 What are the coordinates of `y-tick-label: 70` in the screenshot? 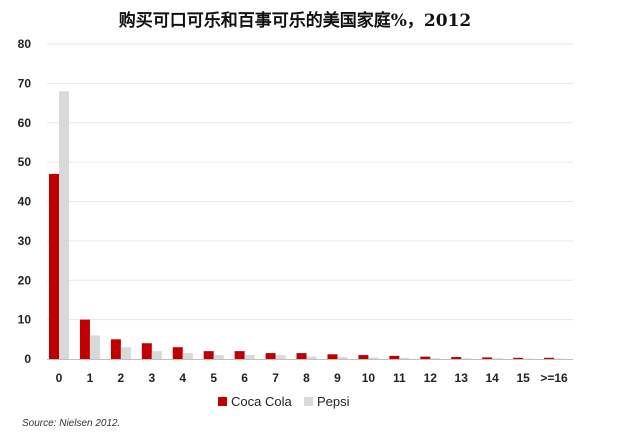 It's located at (25, 83).